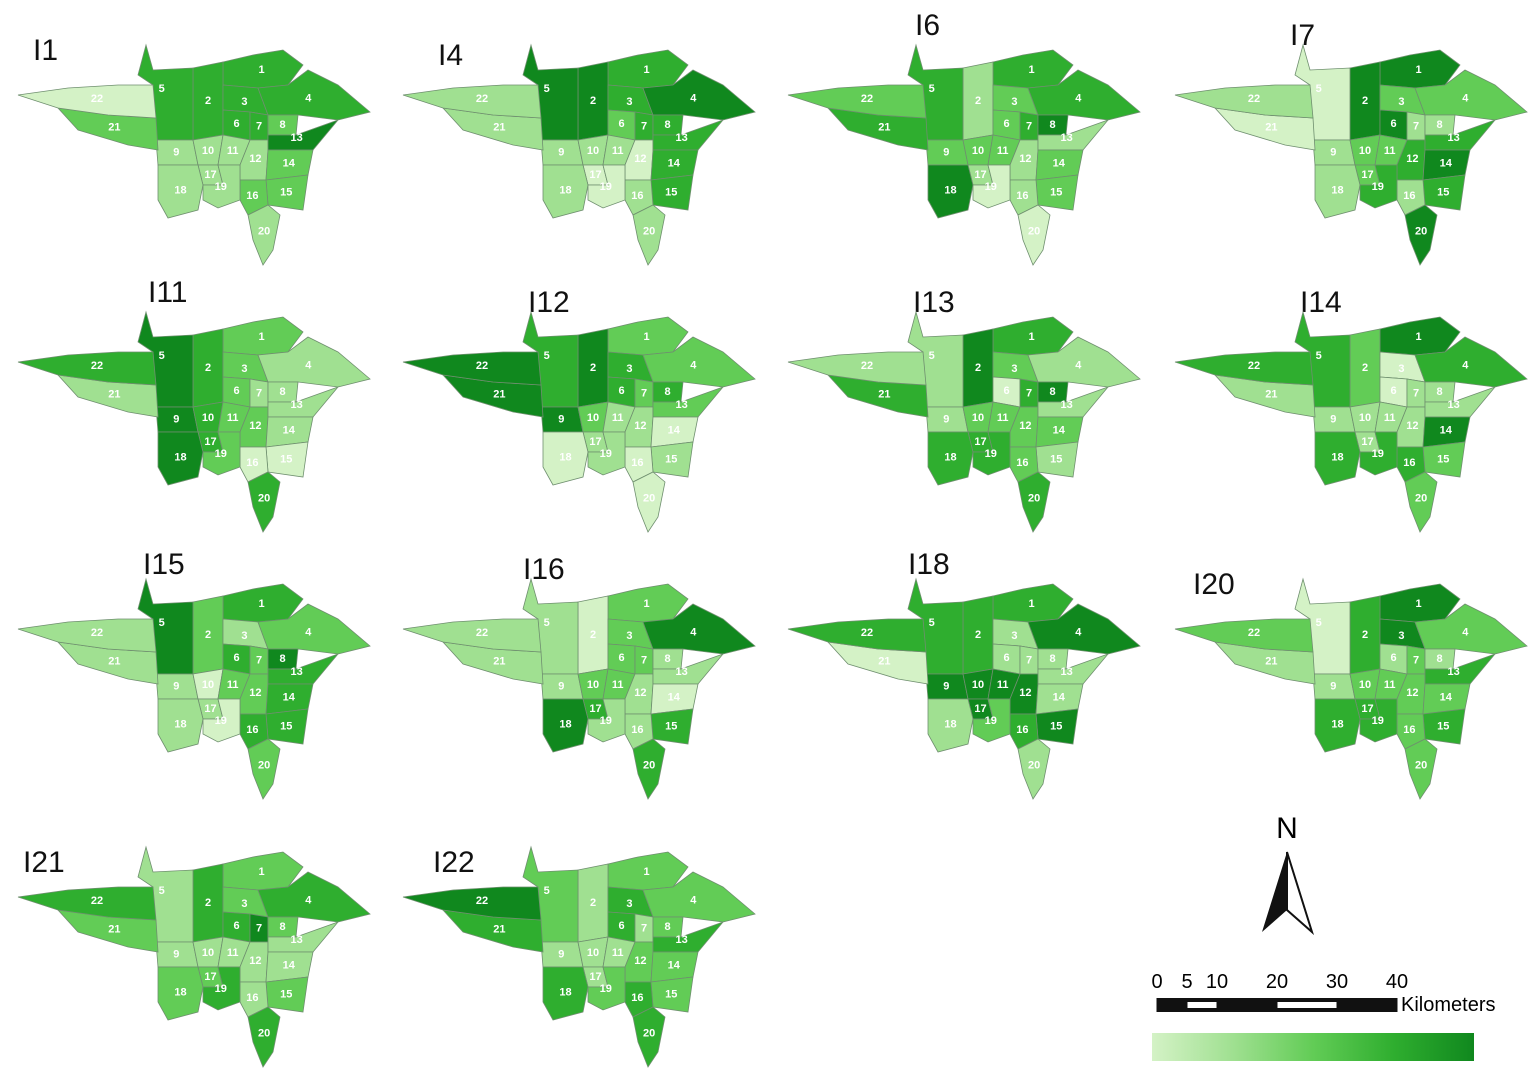  I want to click on scale-unit: Kilometers, so click(1448, 1005).